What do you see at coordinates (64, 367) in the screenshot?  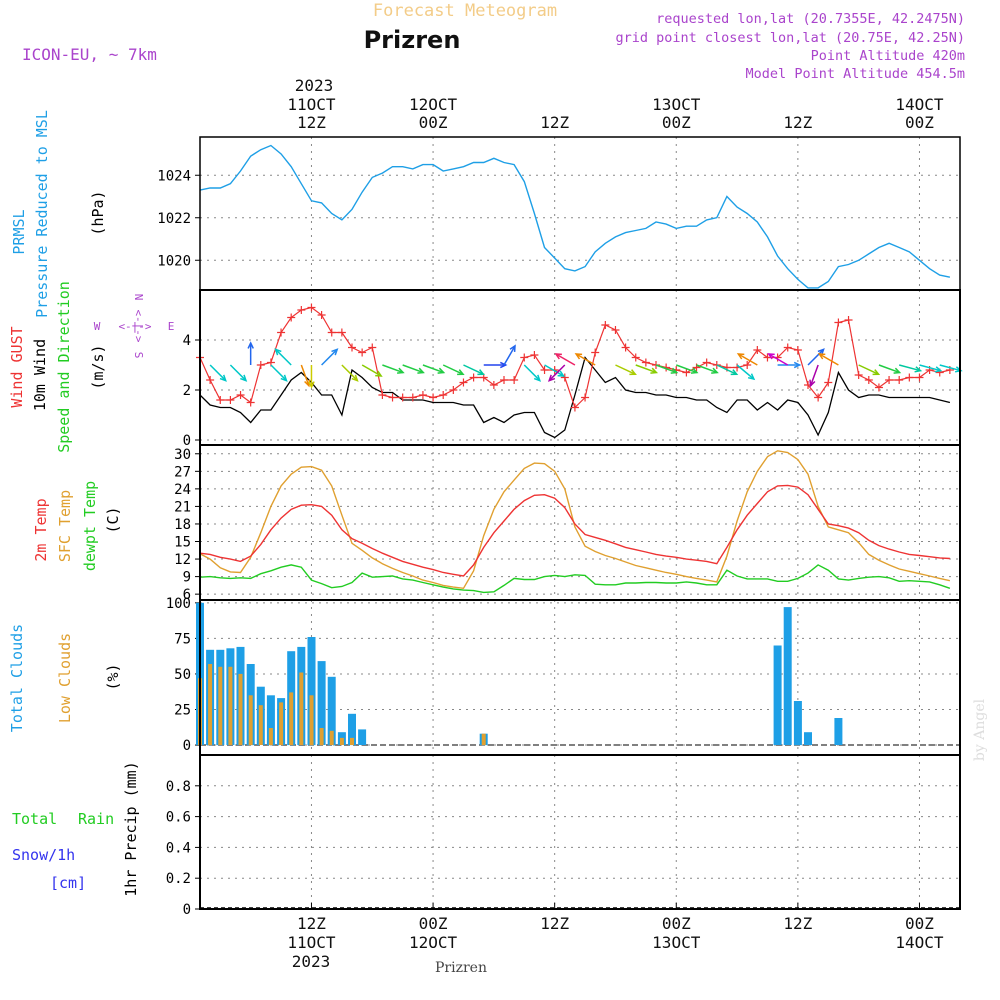 I see `ylabel-wind-dir: Speed and Direction` at bounding box center [64, 367].